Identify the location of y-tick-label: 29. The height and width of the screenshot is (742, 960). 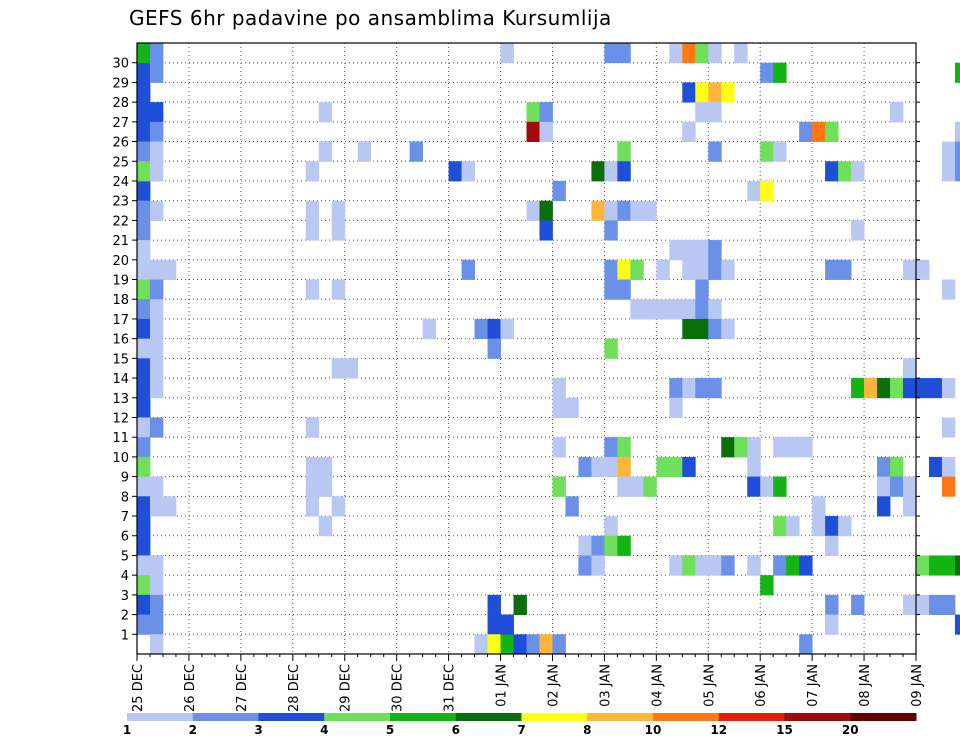
(120, 83).